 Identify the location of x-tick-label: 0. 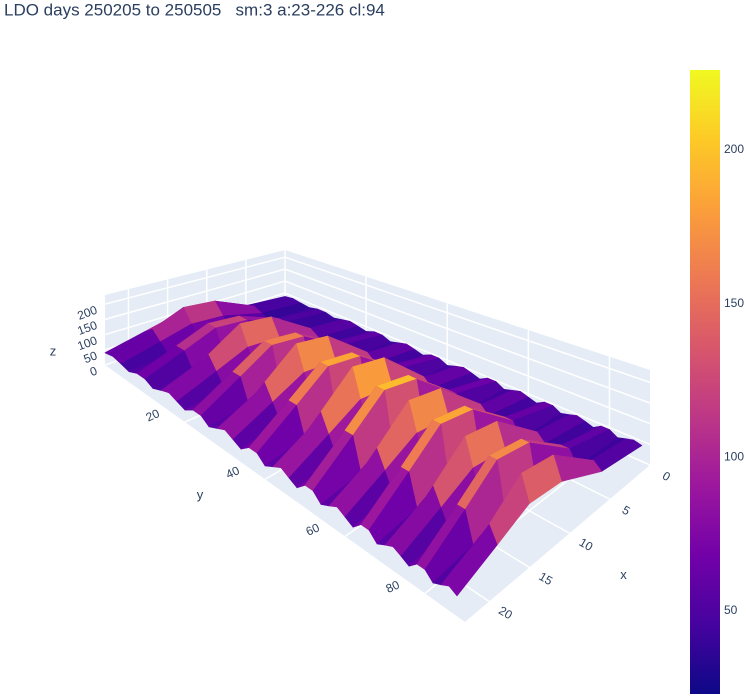
(666, 477).